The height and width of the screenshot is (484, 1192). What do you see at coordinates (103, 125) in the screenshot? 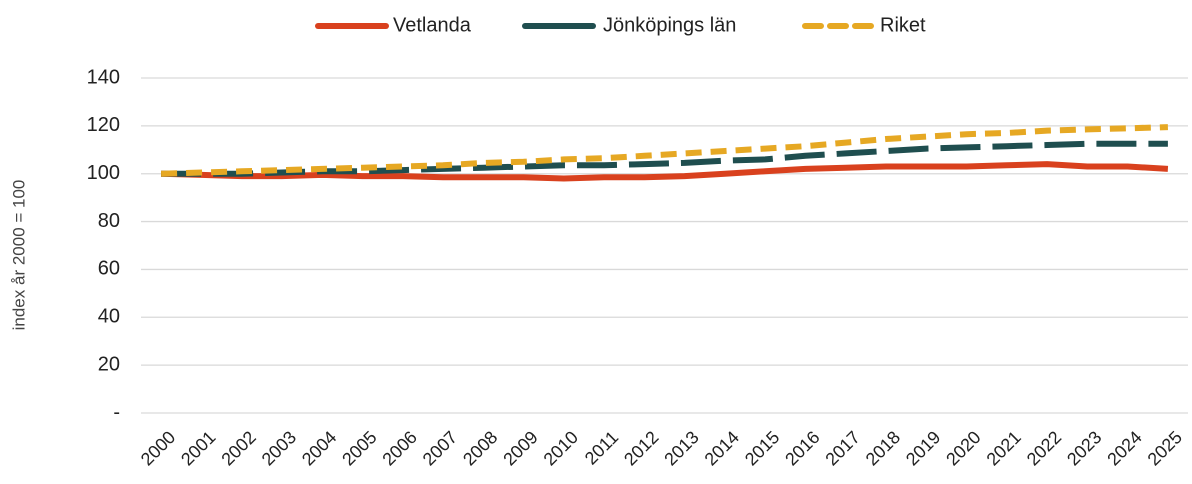
I see `y-tick-label: 120` at bounding box center [103, 125].